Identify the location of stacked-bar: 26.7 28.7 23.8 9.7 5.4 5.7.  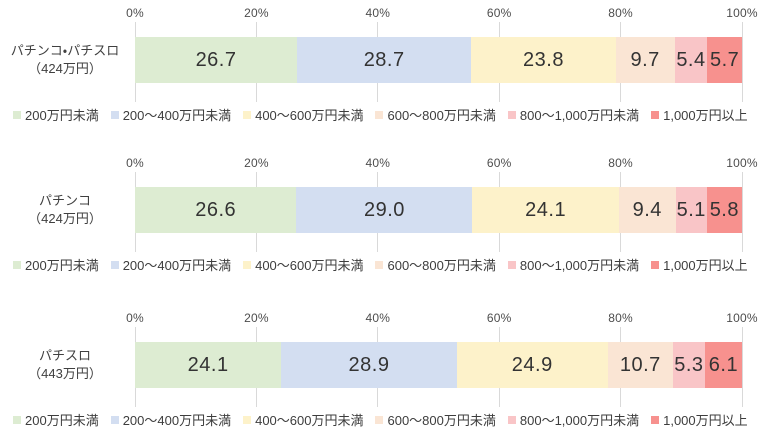
(438, 60).